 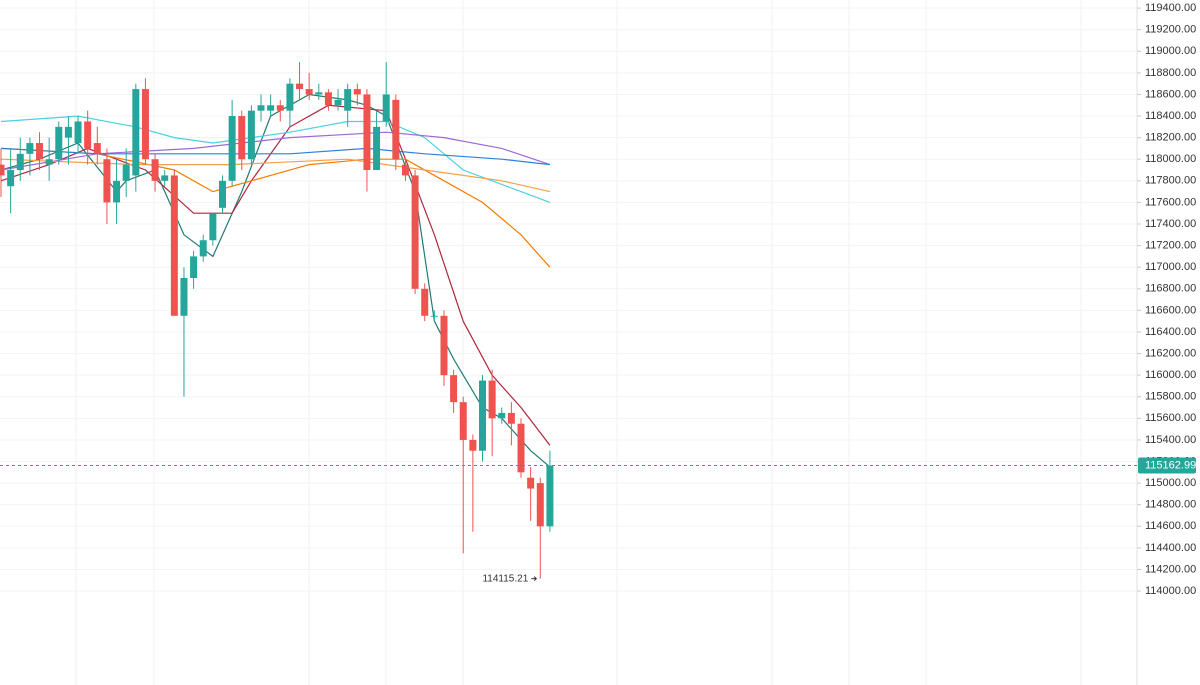 What do you see at coordinates (1170, 483) in the screenshot?
I see `y-tick-label: 115000.00` at bounding box center [1170, 483].